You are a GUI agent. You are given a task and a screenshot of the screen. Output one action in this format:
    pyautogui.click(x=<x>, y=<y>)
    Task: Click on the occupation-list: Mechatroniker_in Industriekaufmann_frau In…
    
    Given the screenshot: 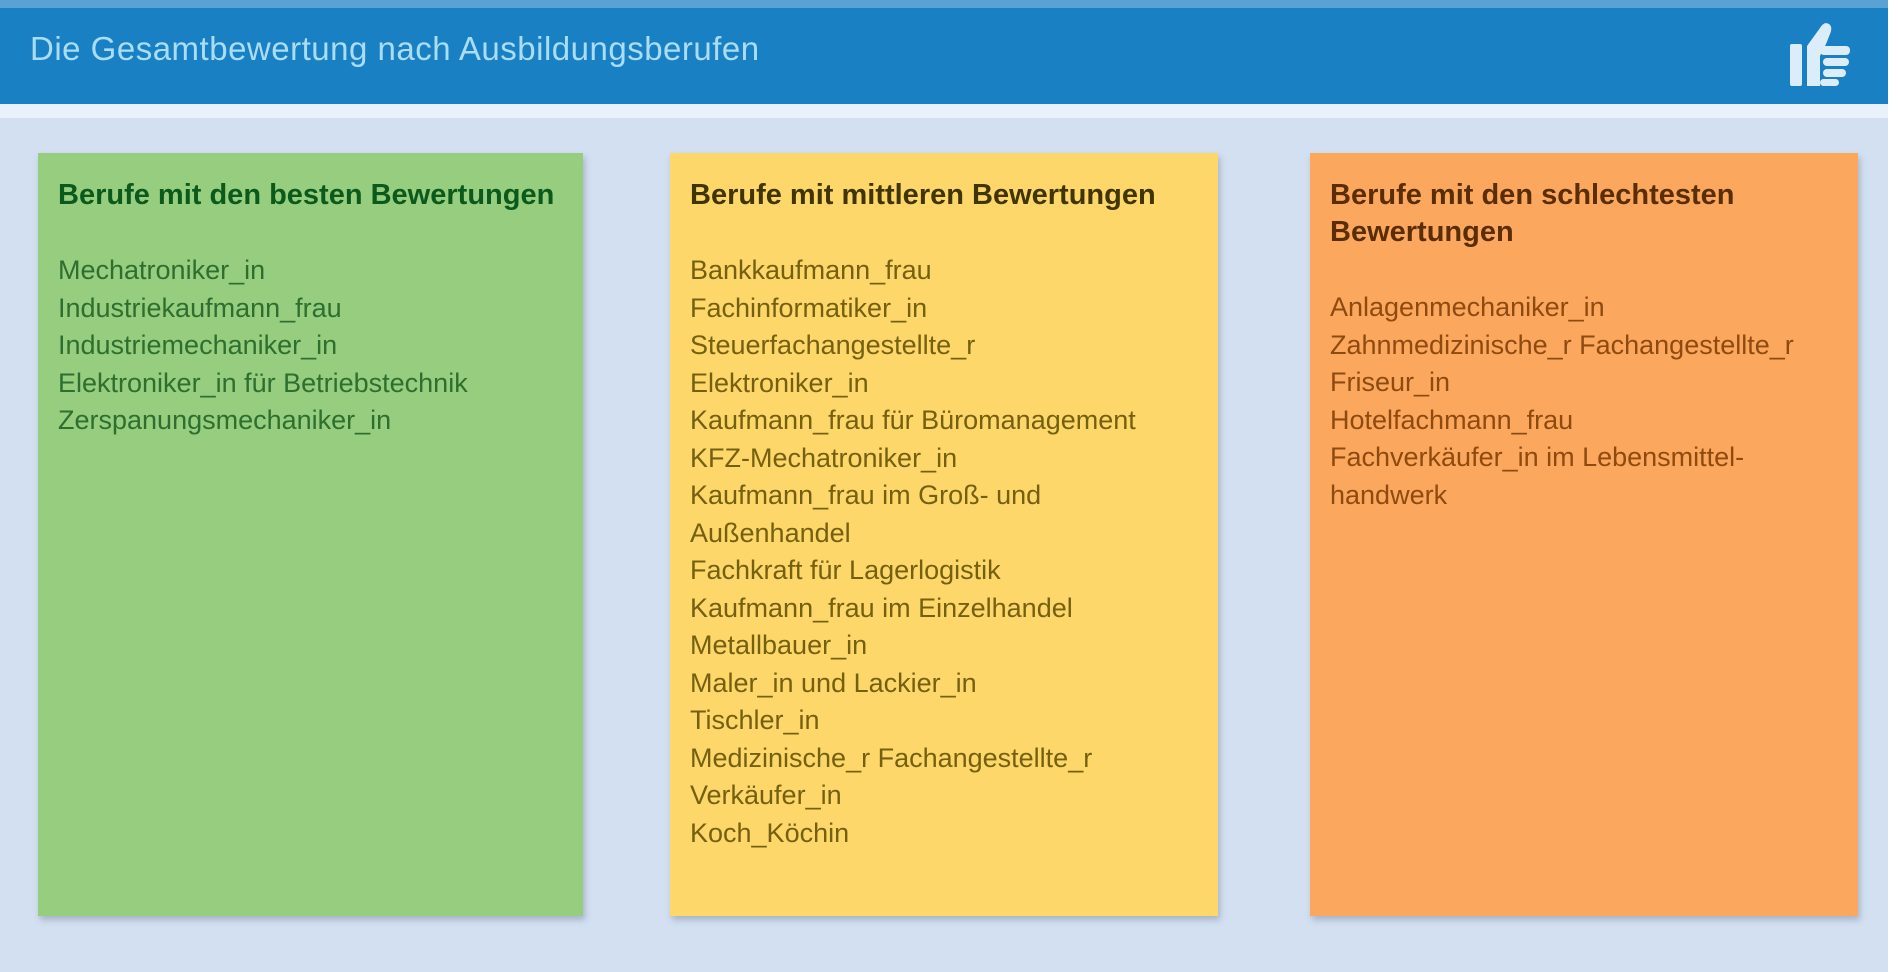 What is the action you would take?
    pyautogui.click(x=310, y=346)
    